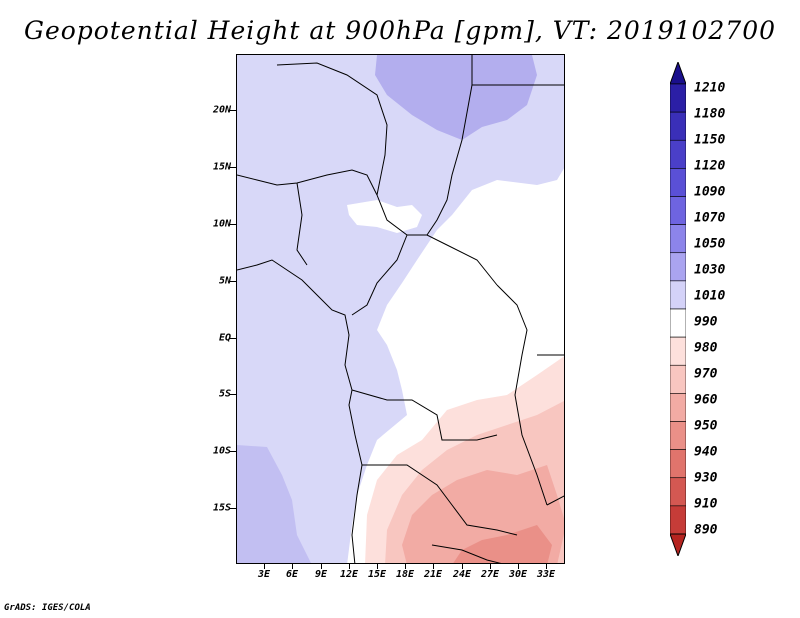 The width and height of the screenshot is (800, 618). Describe the element at coordinates (224, 338) in the screenshot. I see `lat-label-eq: EQ` at that location.